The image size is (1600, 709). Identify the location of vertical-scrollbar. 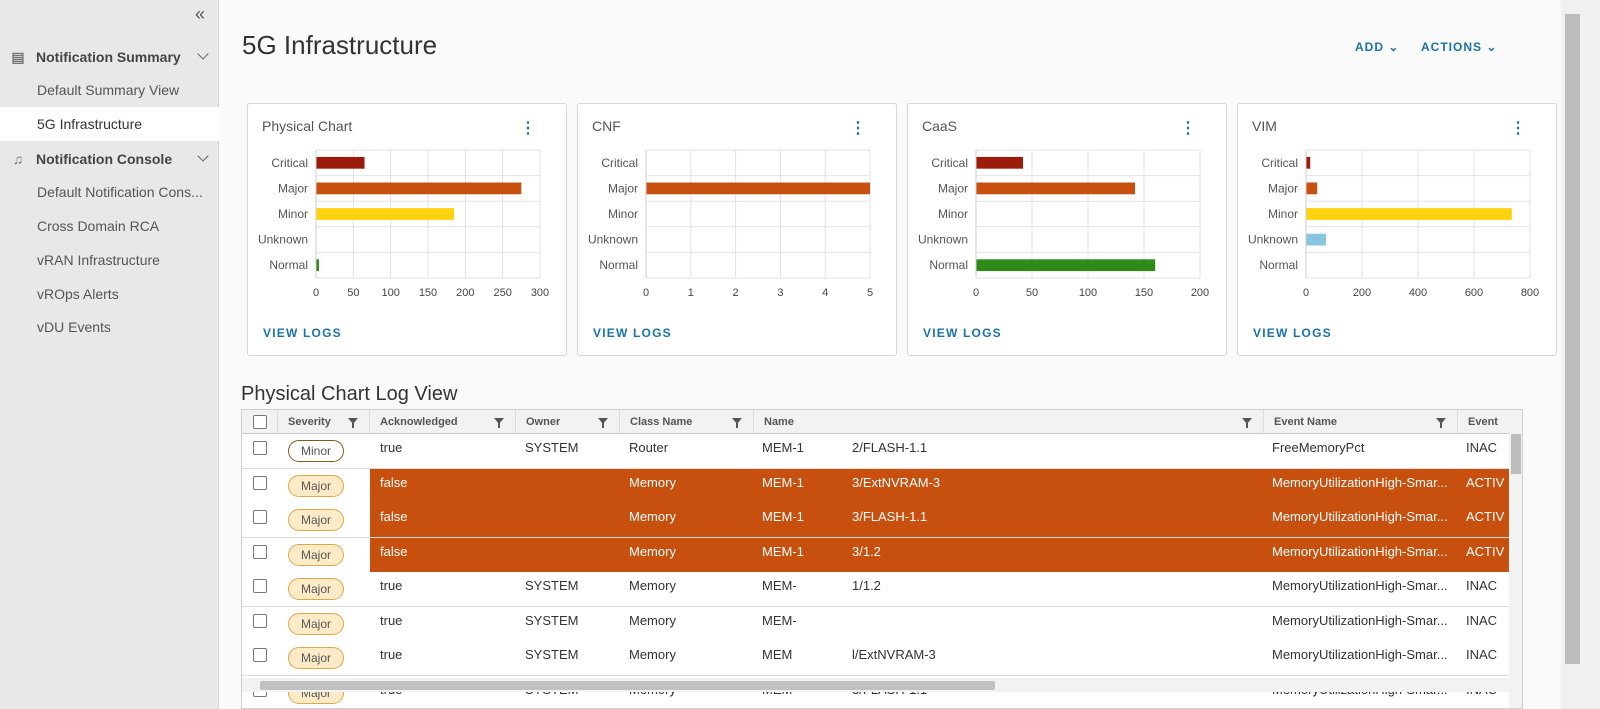
(1515, 559).